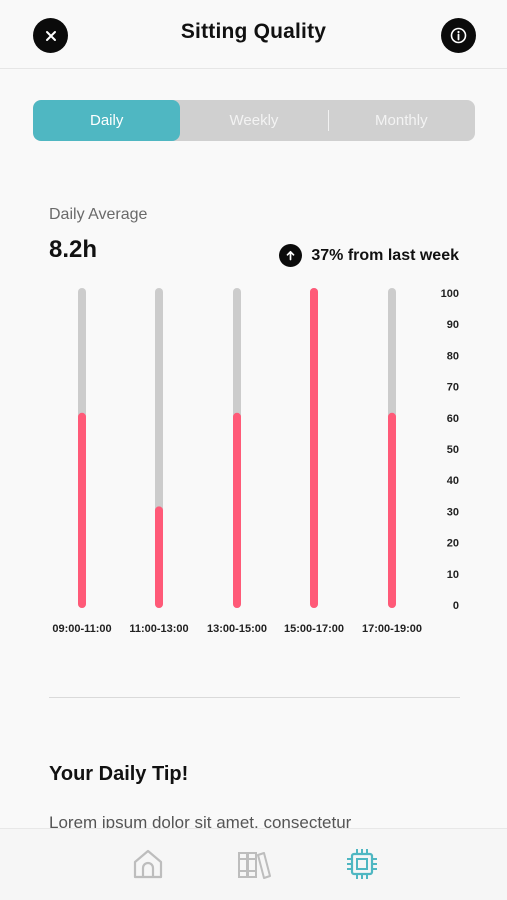 This screenshot has width=507, height=900. I want to click on x-tick-label: 11:00-13:00, so click(158, 629).